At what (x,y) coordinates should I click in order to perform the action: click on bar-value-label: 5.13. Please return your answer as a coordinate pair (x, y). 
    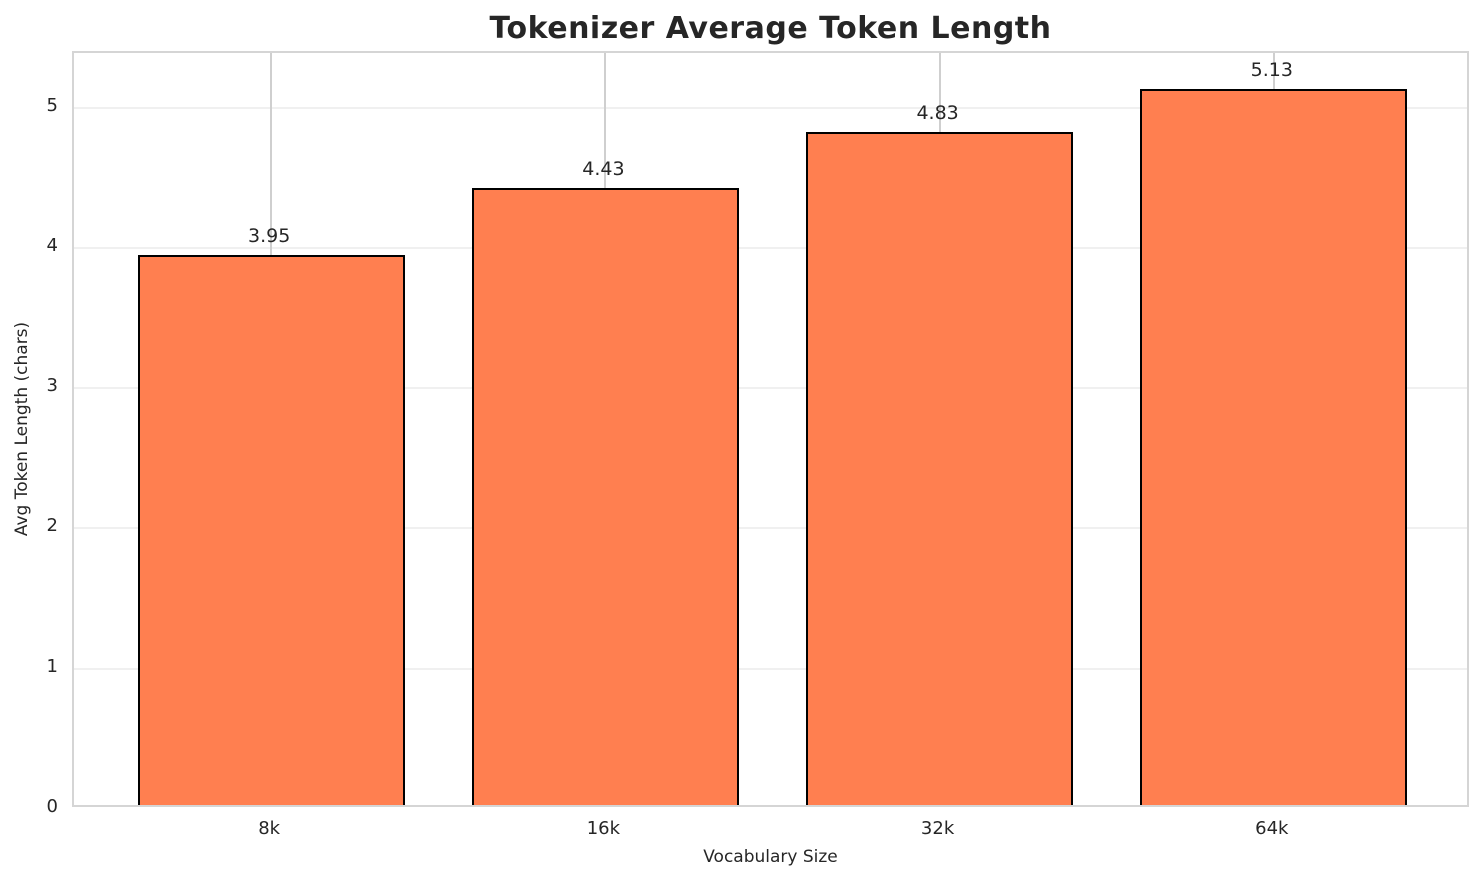
    Looking at the image, I should click on (1271, 70).